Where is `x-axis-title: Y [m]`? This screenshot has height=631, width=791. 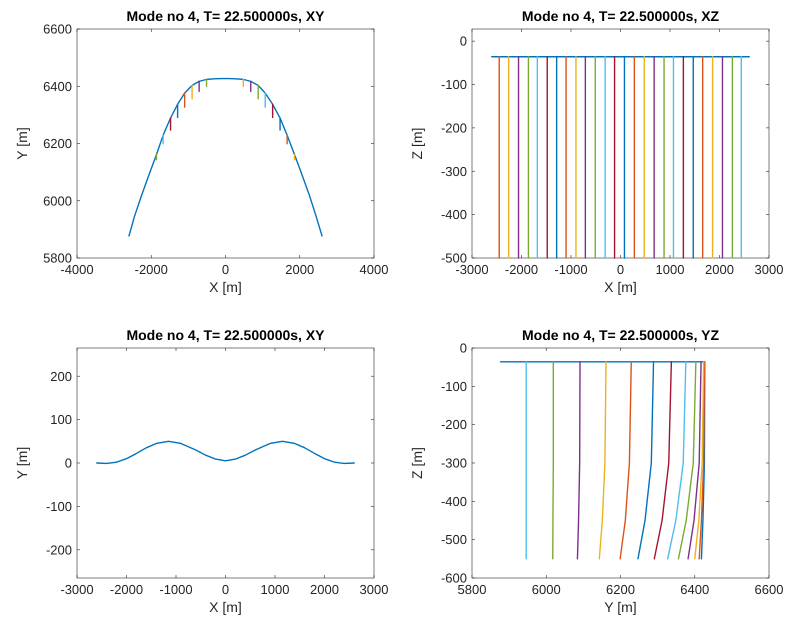
x-axis-title: Y [m] is located at coordinates (620, 607).